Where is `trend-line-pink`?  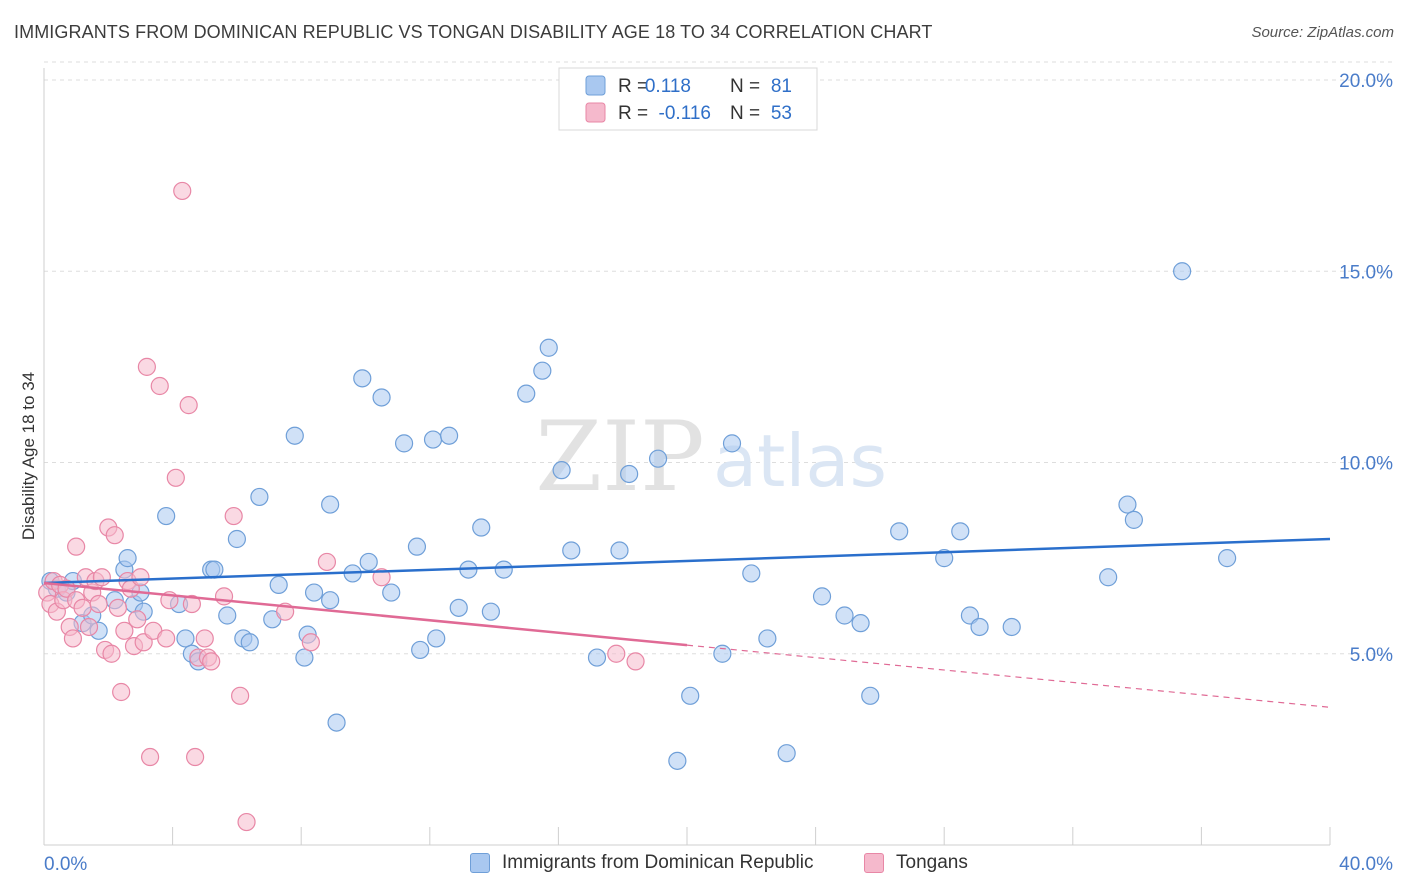 trend-line-pink is located at coordinates (365, 614).